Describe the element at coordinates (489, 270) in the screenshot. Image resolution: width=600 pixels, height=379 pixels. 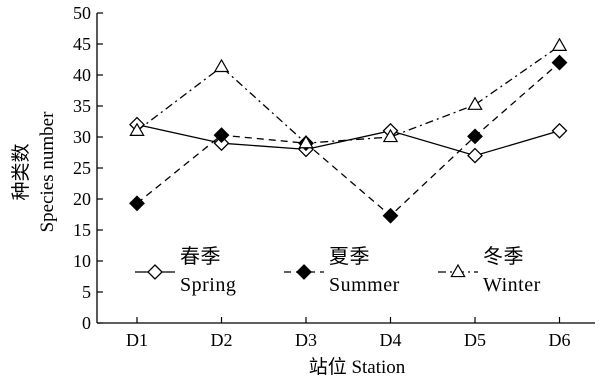
I see `legend-item-winter: 冬季 Winter` at that location.